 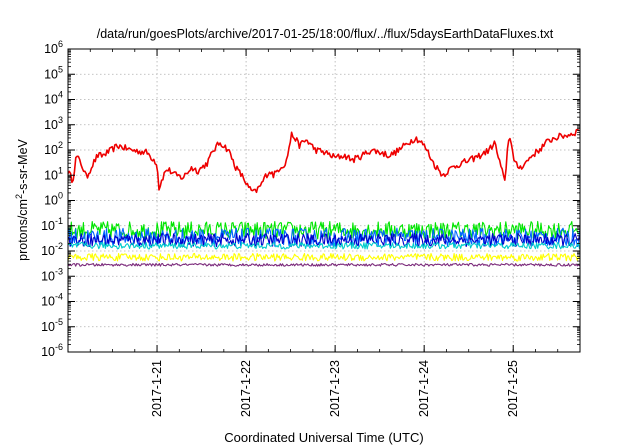 What do you see at coordinates (52, 300) in the screenshot?
I see `y-tick-label: 10⁻⁴` at bounding box center [52, 300].